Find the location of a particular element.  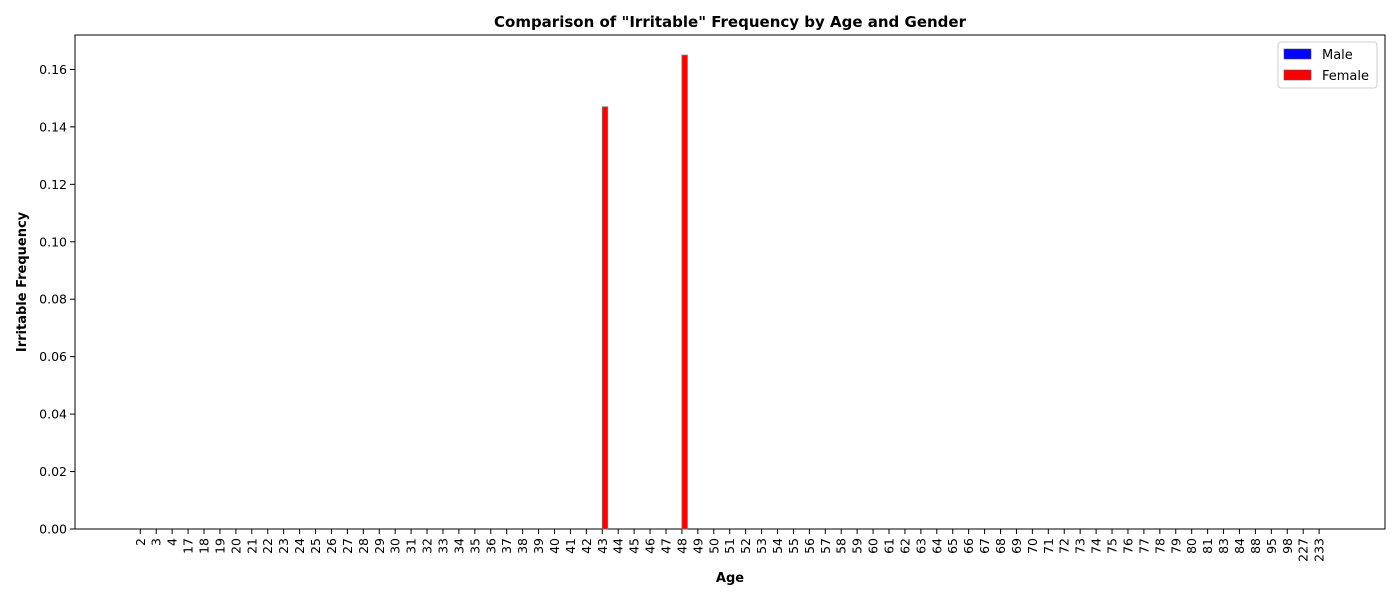

x-tick-label: 64 is located at coordinates (936, 546).